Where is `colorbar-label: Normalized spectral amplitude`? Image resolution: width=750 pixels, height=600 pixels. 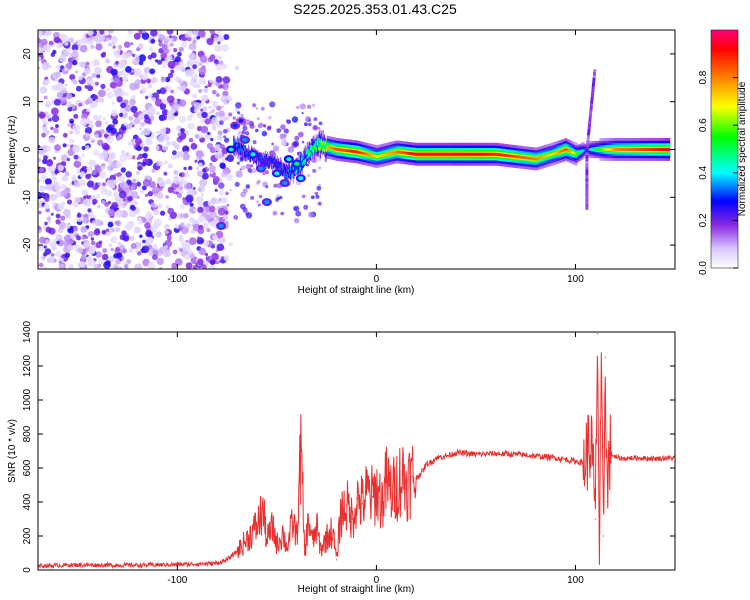 colorbar-label: Normalized spectral amplitude is located at coordinates (742, 148).